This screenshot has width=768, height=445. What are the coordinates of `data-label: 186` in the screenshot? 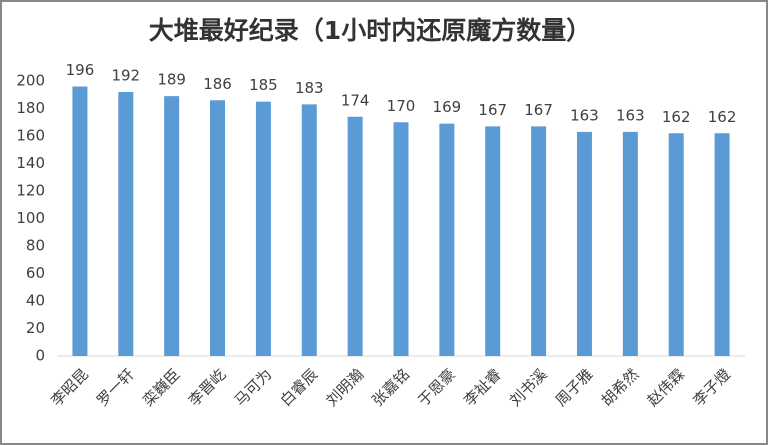 It's located at (217, 84).